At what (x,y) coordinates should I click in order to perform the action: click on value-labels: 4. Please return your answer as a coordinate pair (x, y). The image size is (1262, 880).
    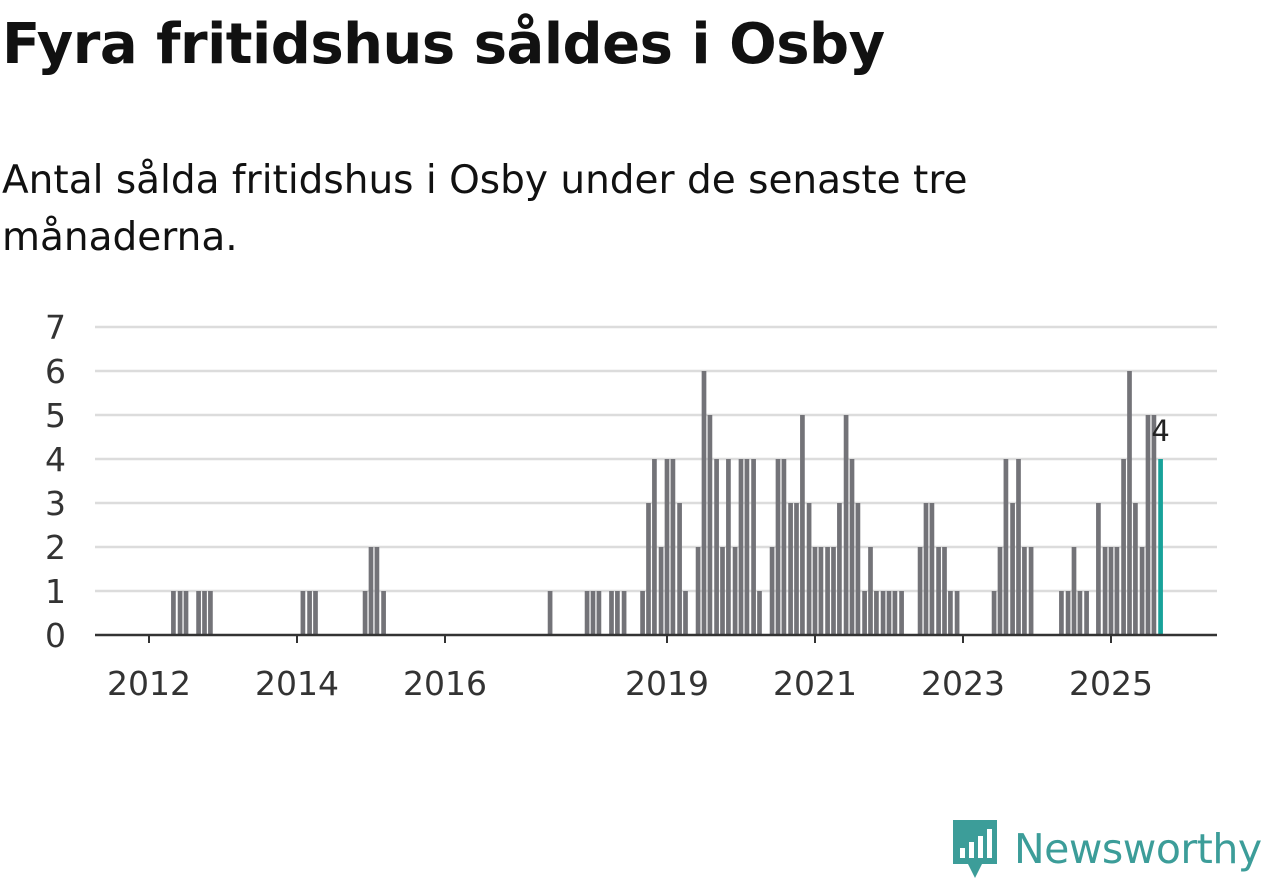
    Looking at the image, I should click on (1160, 431).